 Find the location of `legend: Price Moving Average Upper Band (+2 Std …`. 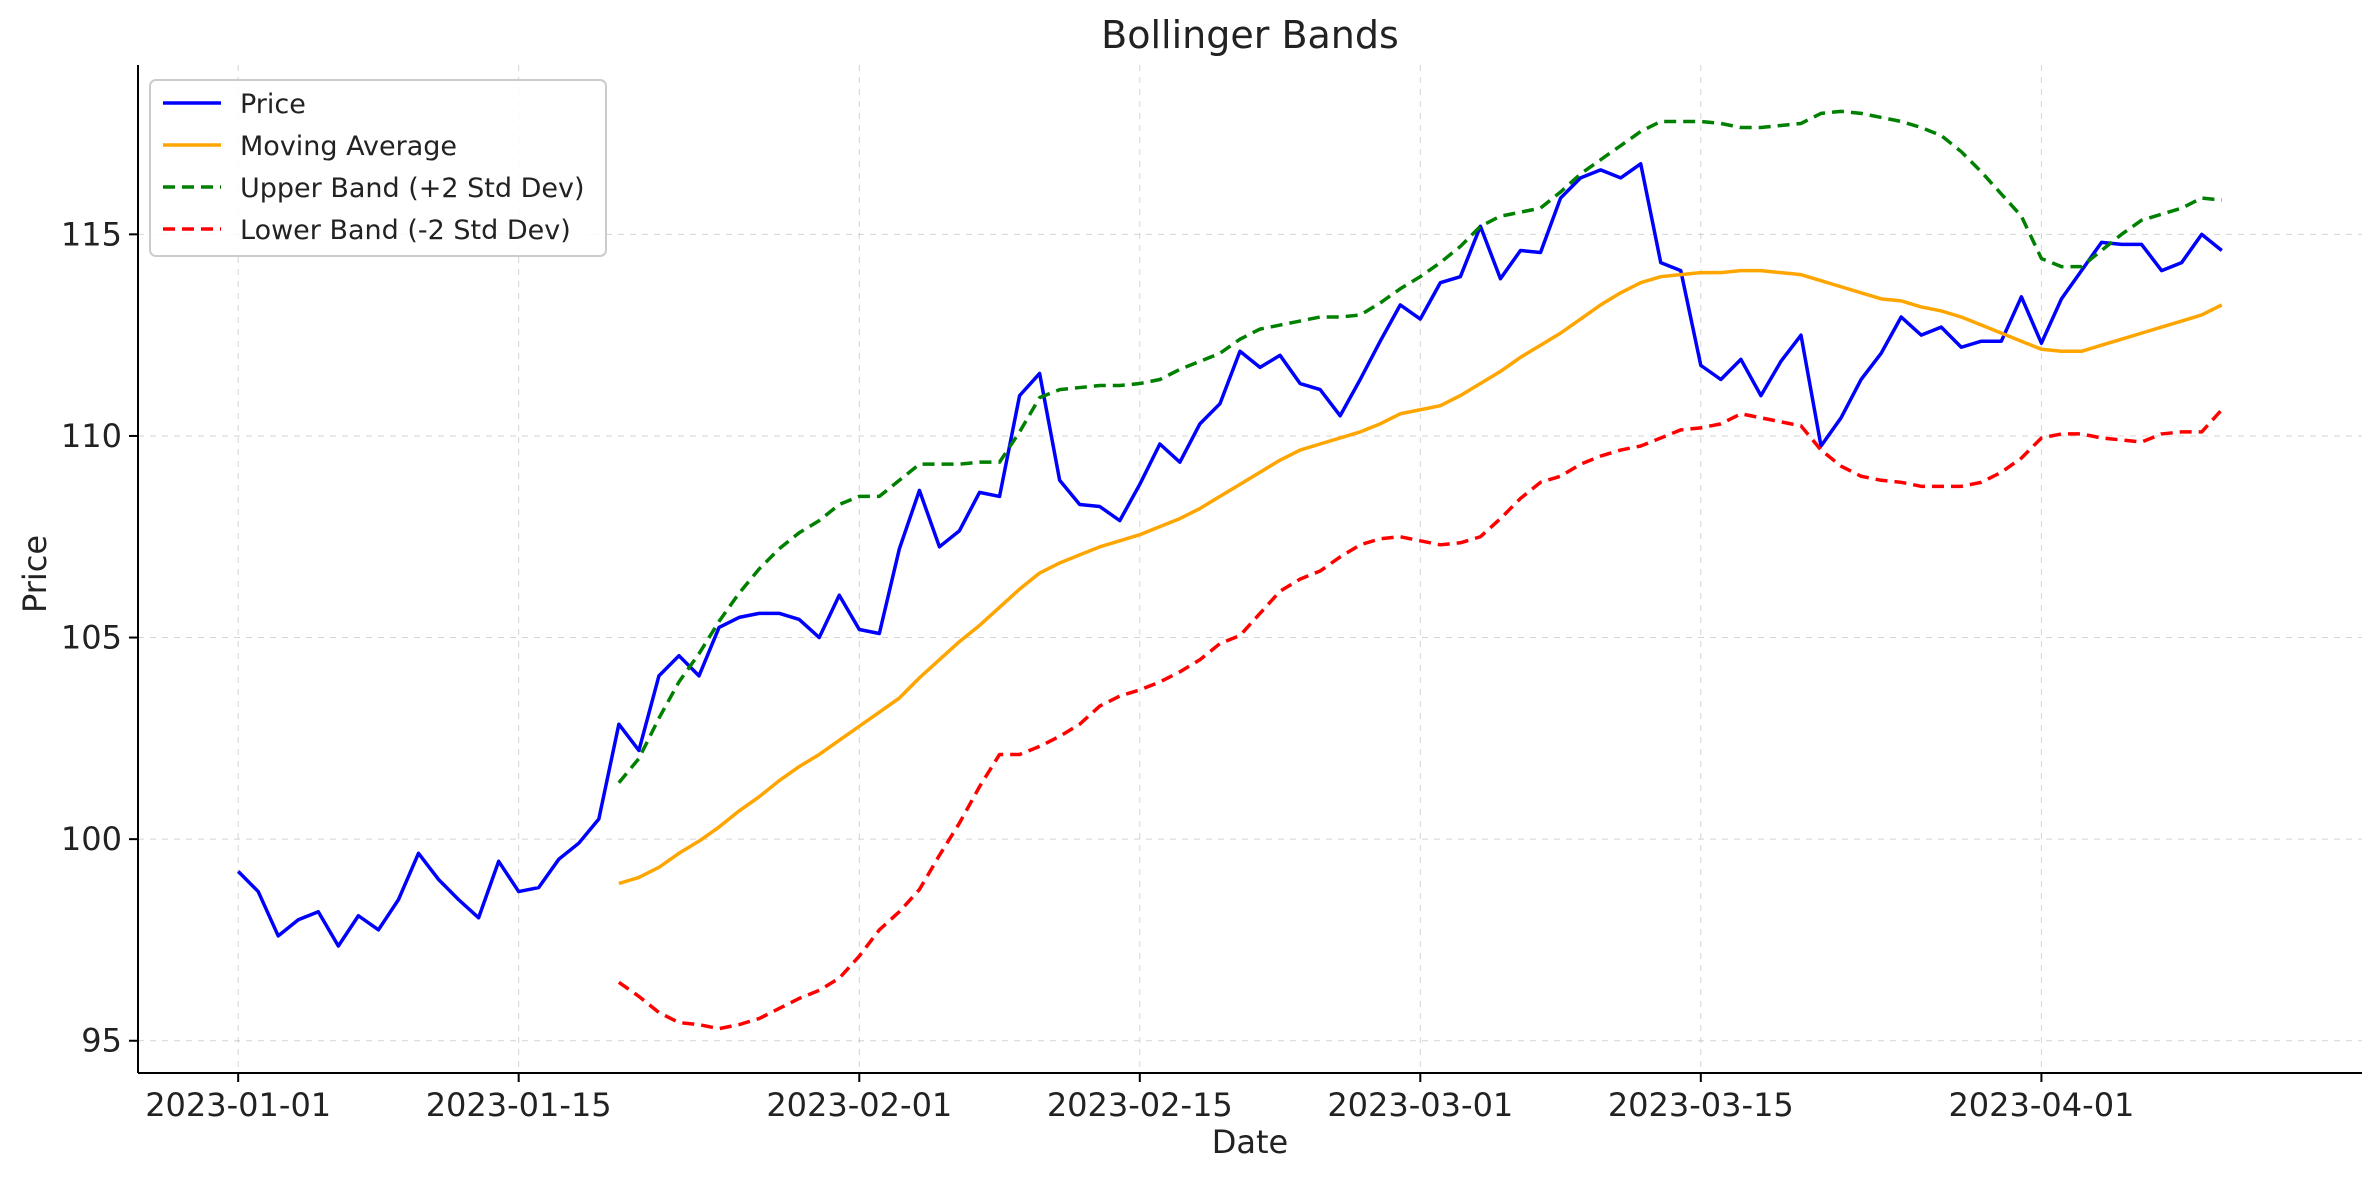

legend: Price Moving Average Upper Band (+2 Std … is located at coordinates (378, 168).